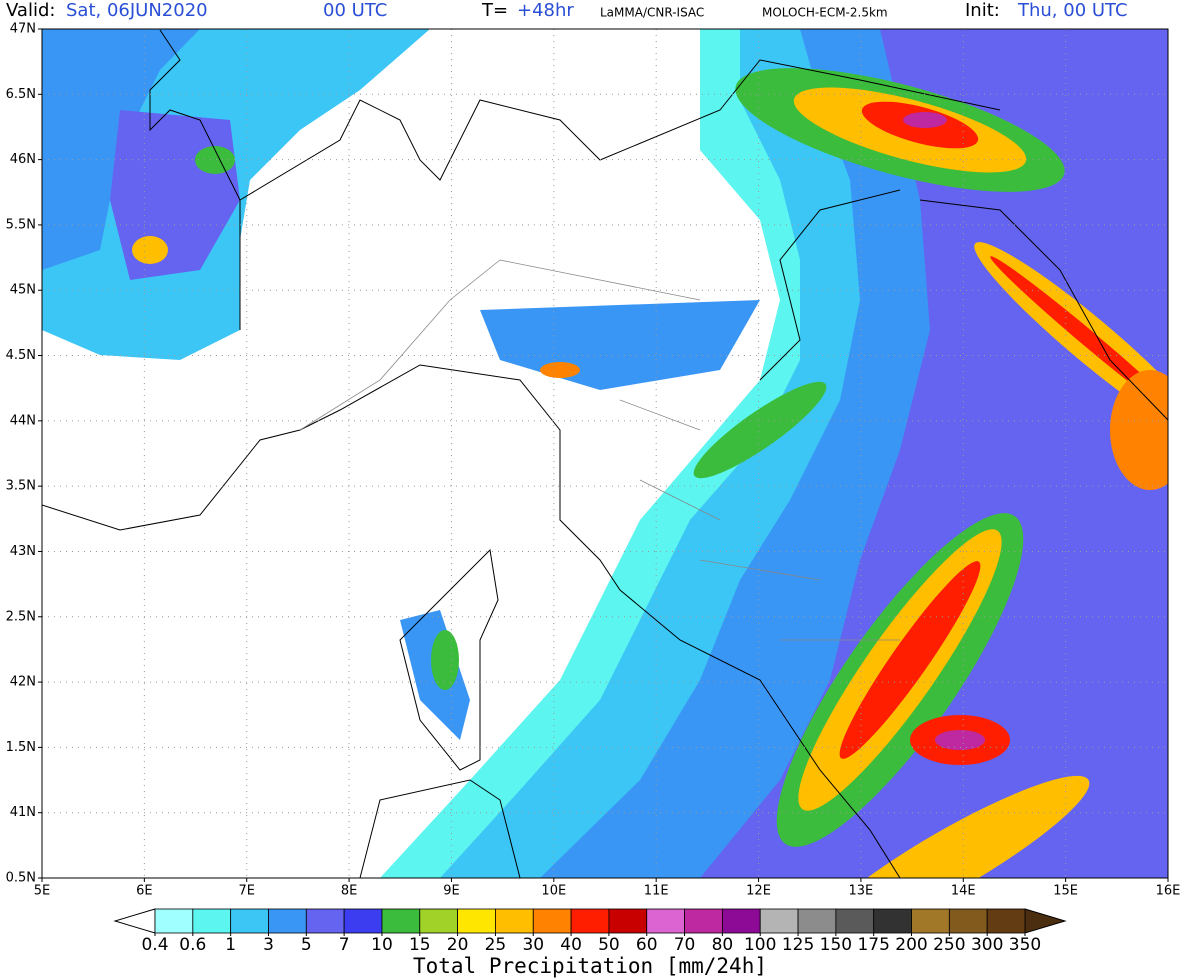 This screenshot has height=980, width=1180. What do you see at coordinates (21, 224) in the screenshot?
I see `y-tick-label: 5.5N` at bounding box center [21, 224].